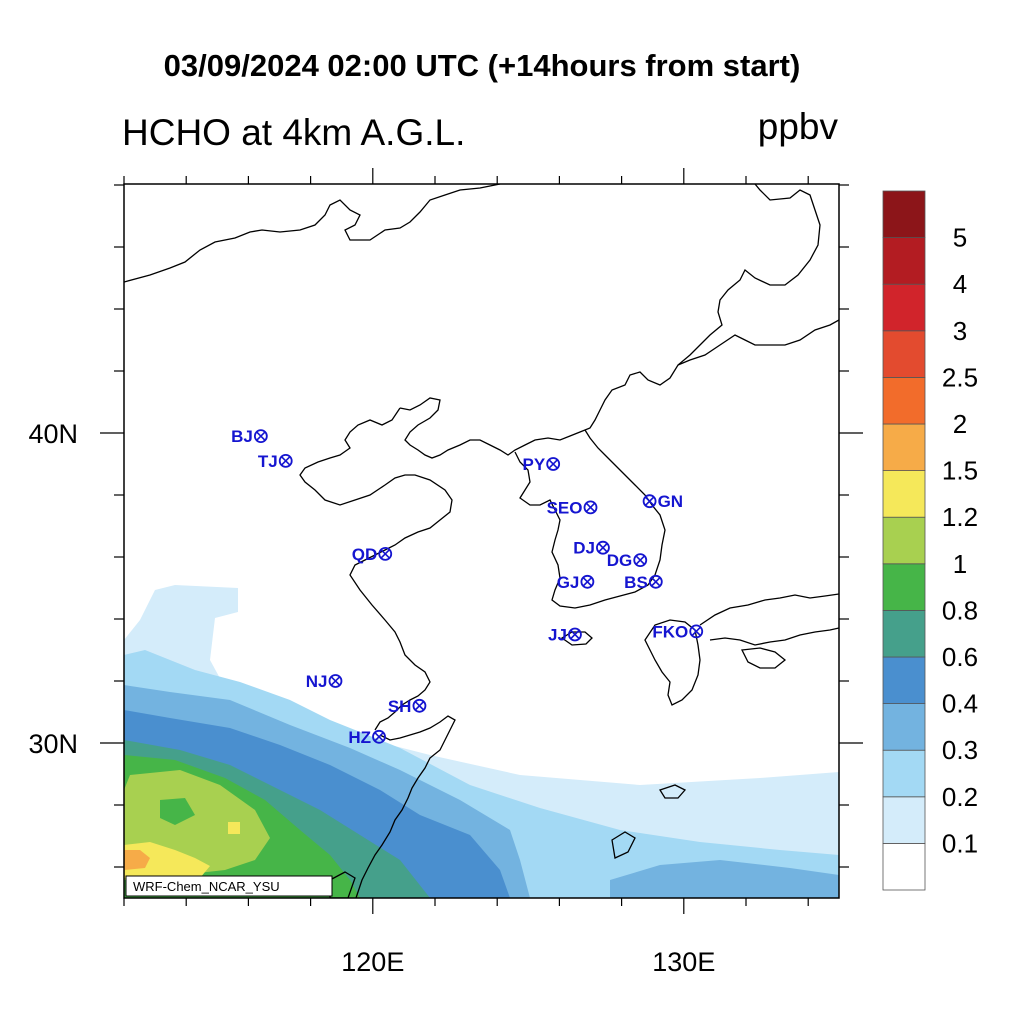  Describe the element at coordinates (177, 811) in the screenshot. I see `band-0.8-patch` at that location.